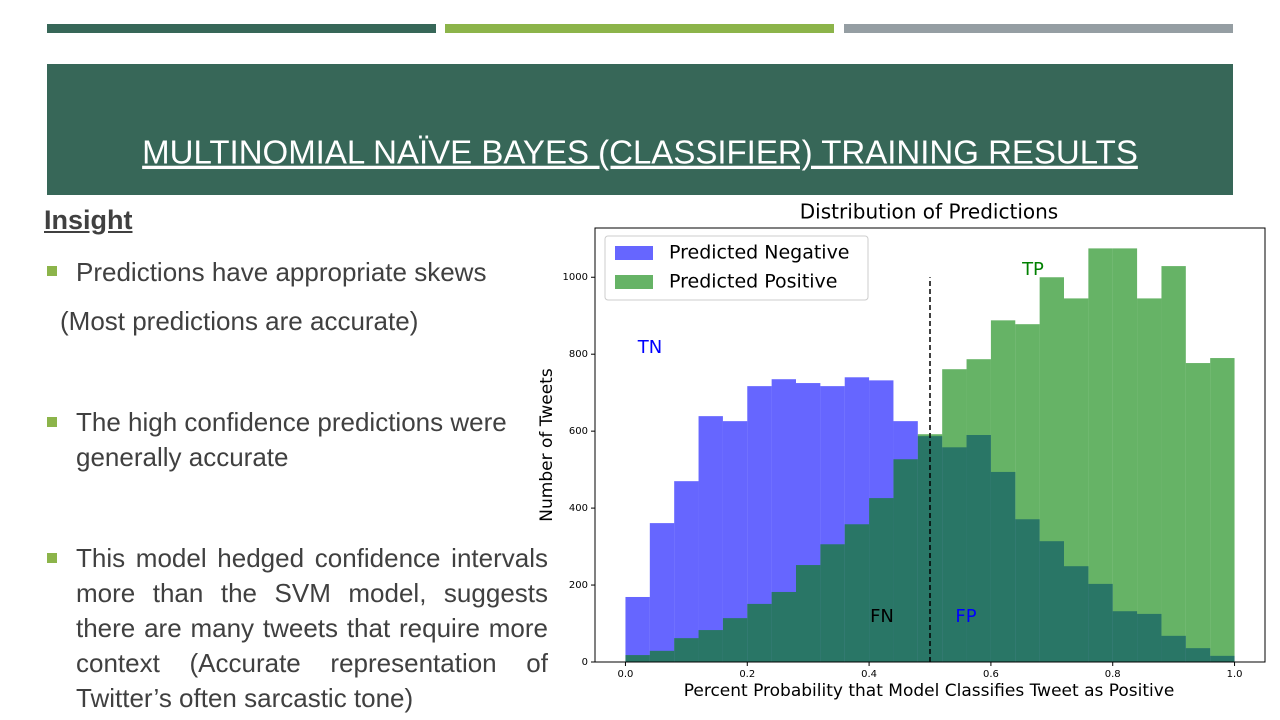 Image resolution: width=1280 pixels, height=720 pixels. I want to click on annotation: TP, so click(1032, 269).